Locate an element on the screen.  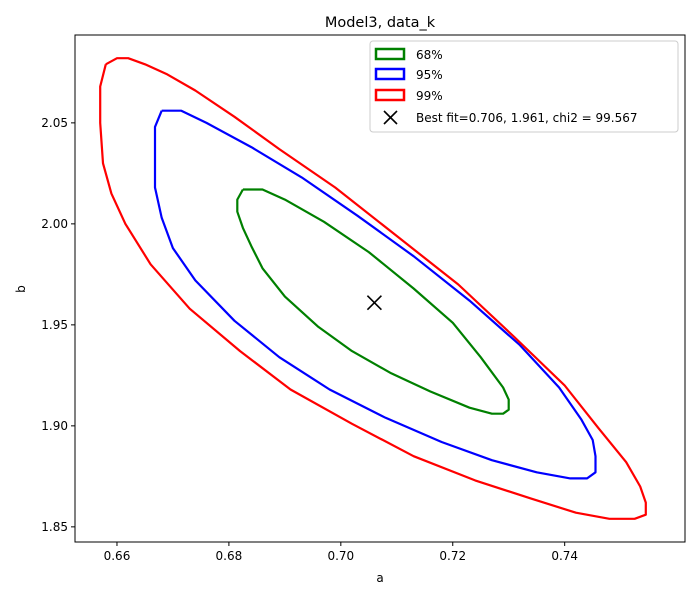
legend-label-95: 95% is located at coordinates (429, 75).